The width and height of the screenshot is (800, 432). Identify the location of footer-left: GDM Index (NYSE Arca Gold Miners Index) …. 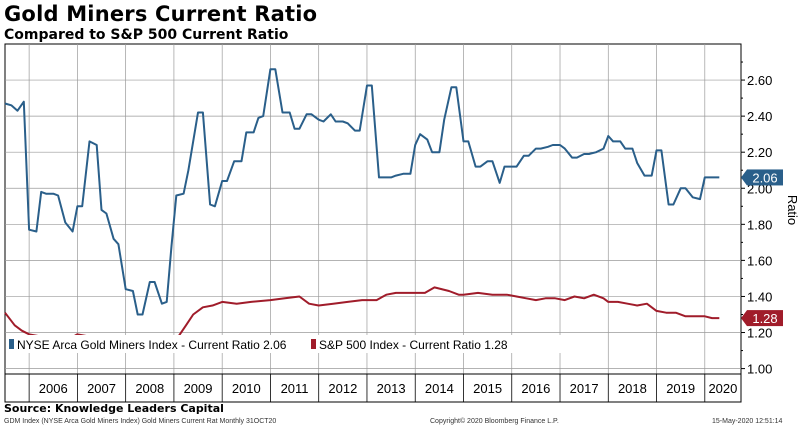
(140, 421).